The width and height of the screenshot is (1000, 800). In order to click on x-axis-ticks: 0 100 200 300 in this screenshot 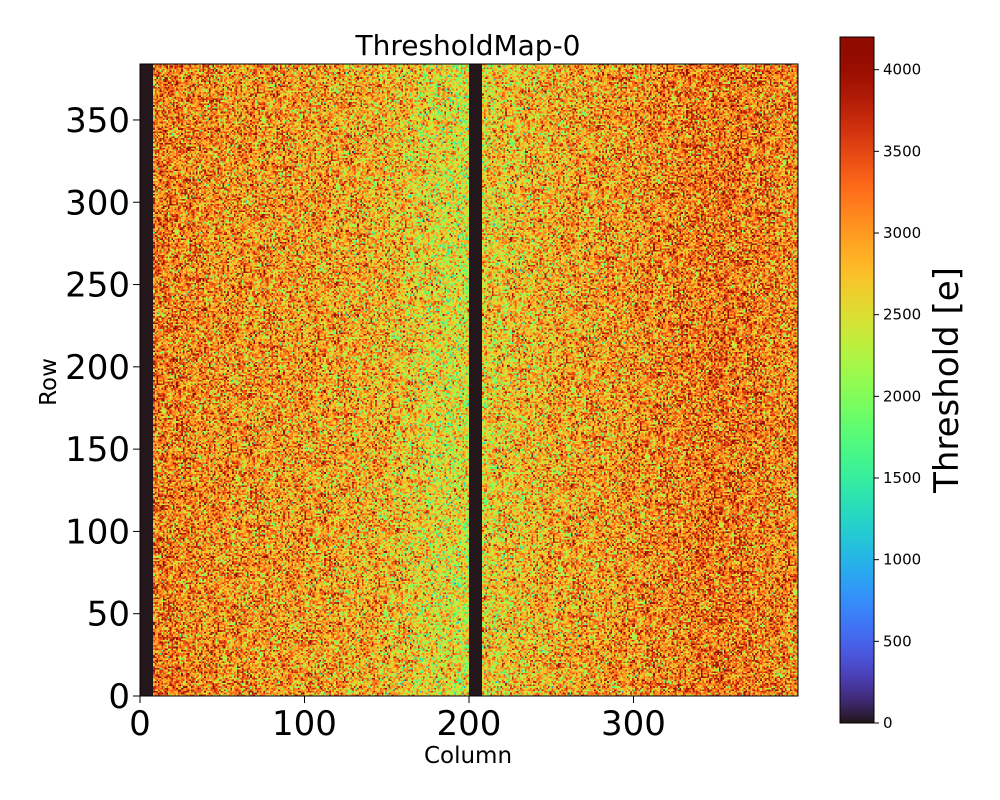, I will do `click(397, 720)`.